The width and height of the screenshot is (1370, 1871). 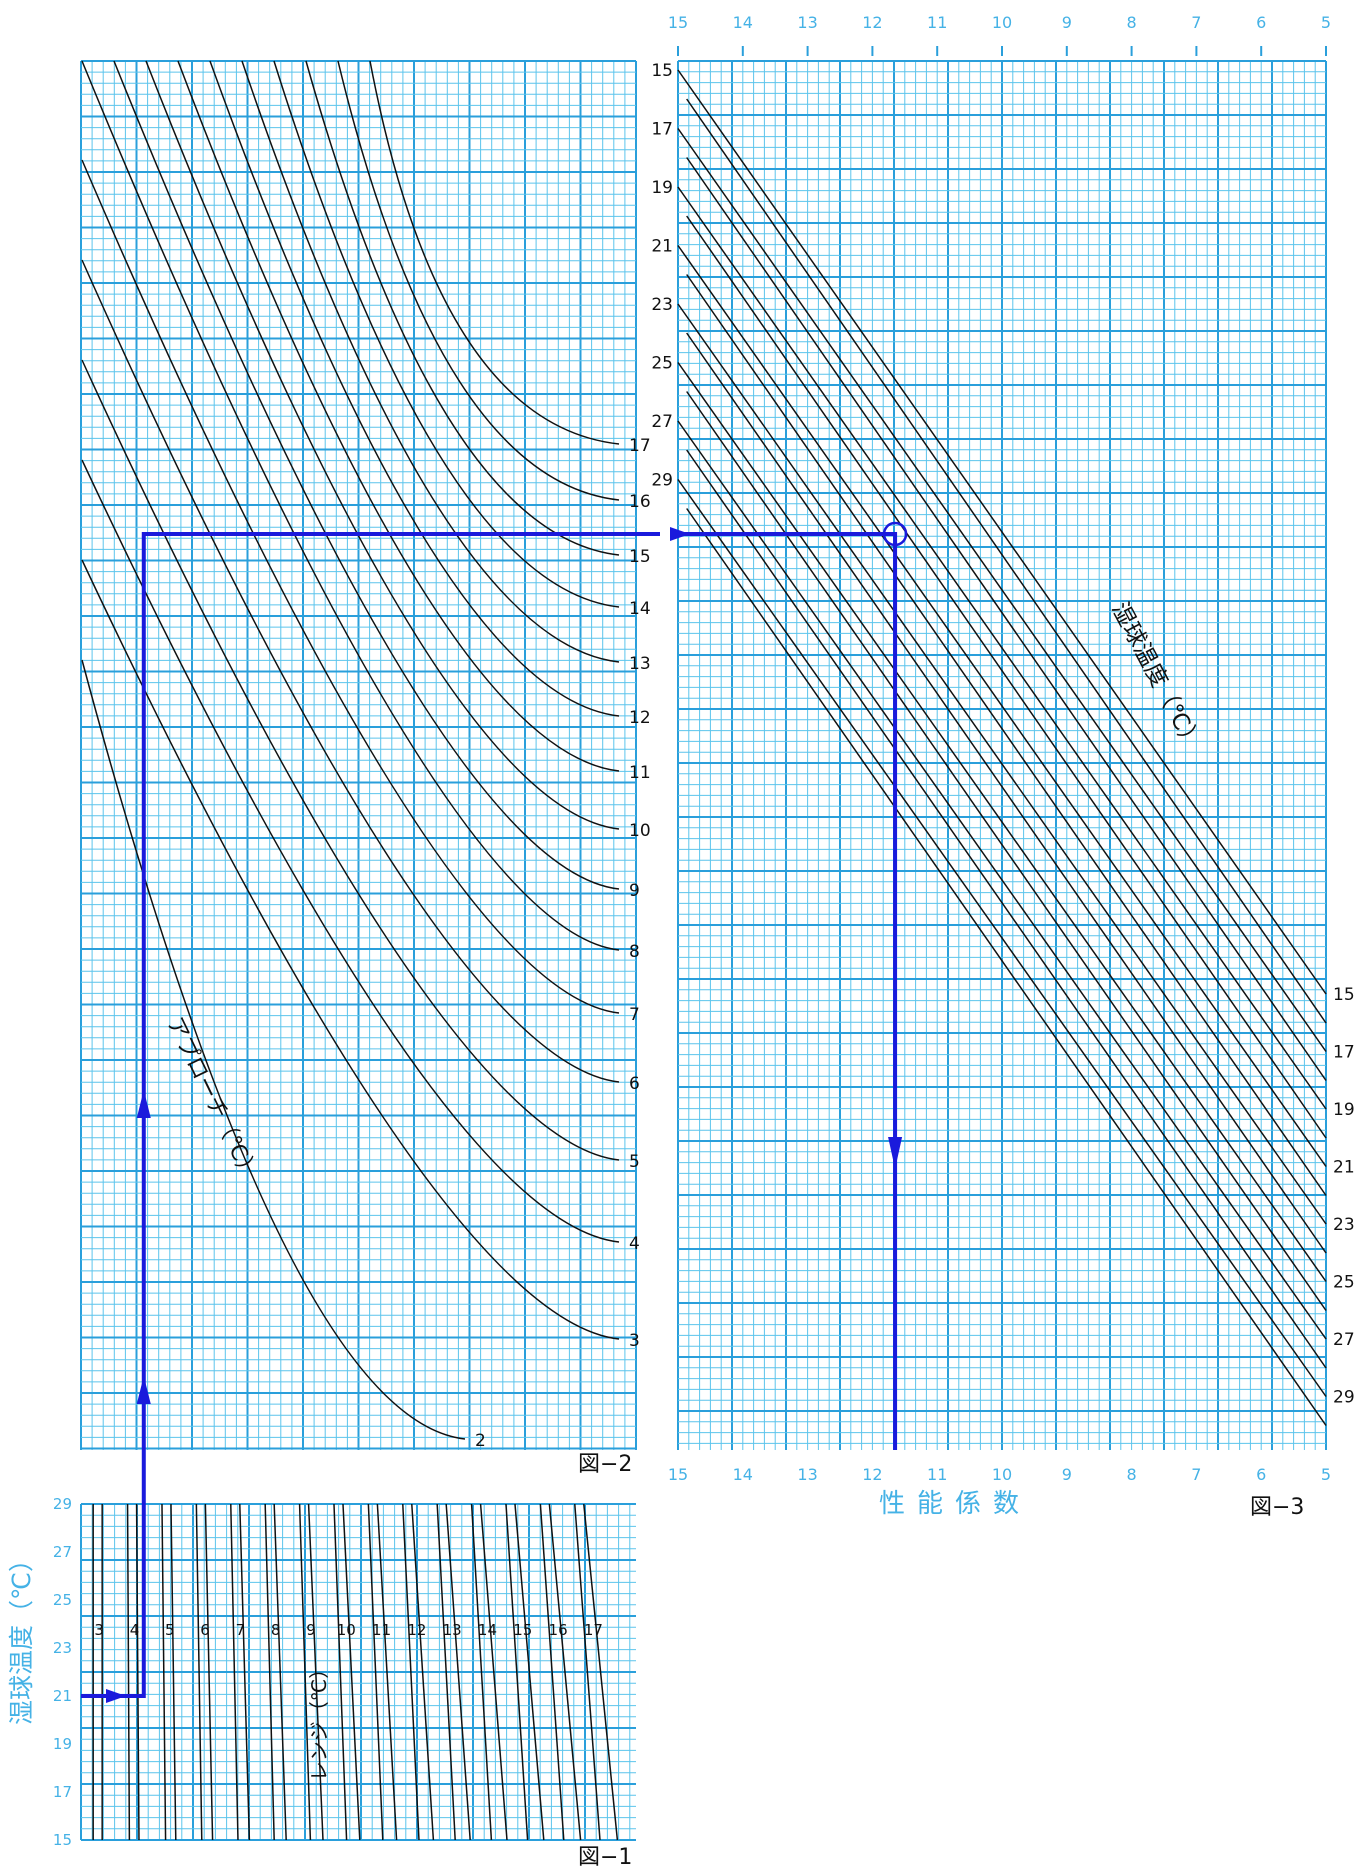 I want to click on fig3-right-label: 27, so click(x=1344, y=1340).